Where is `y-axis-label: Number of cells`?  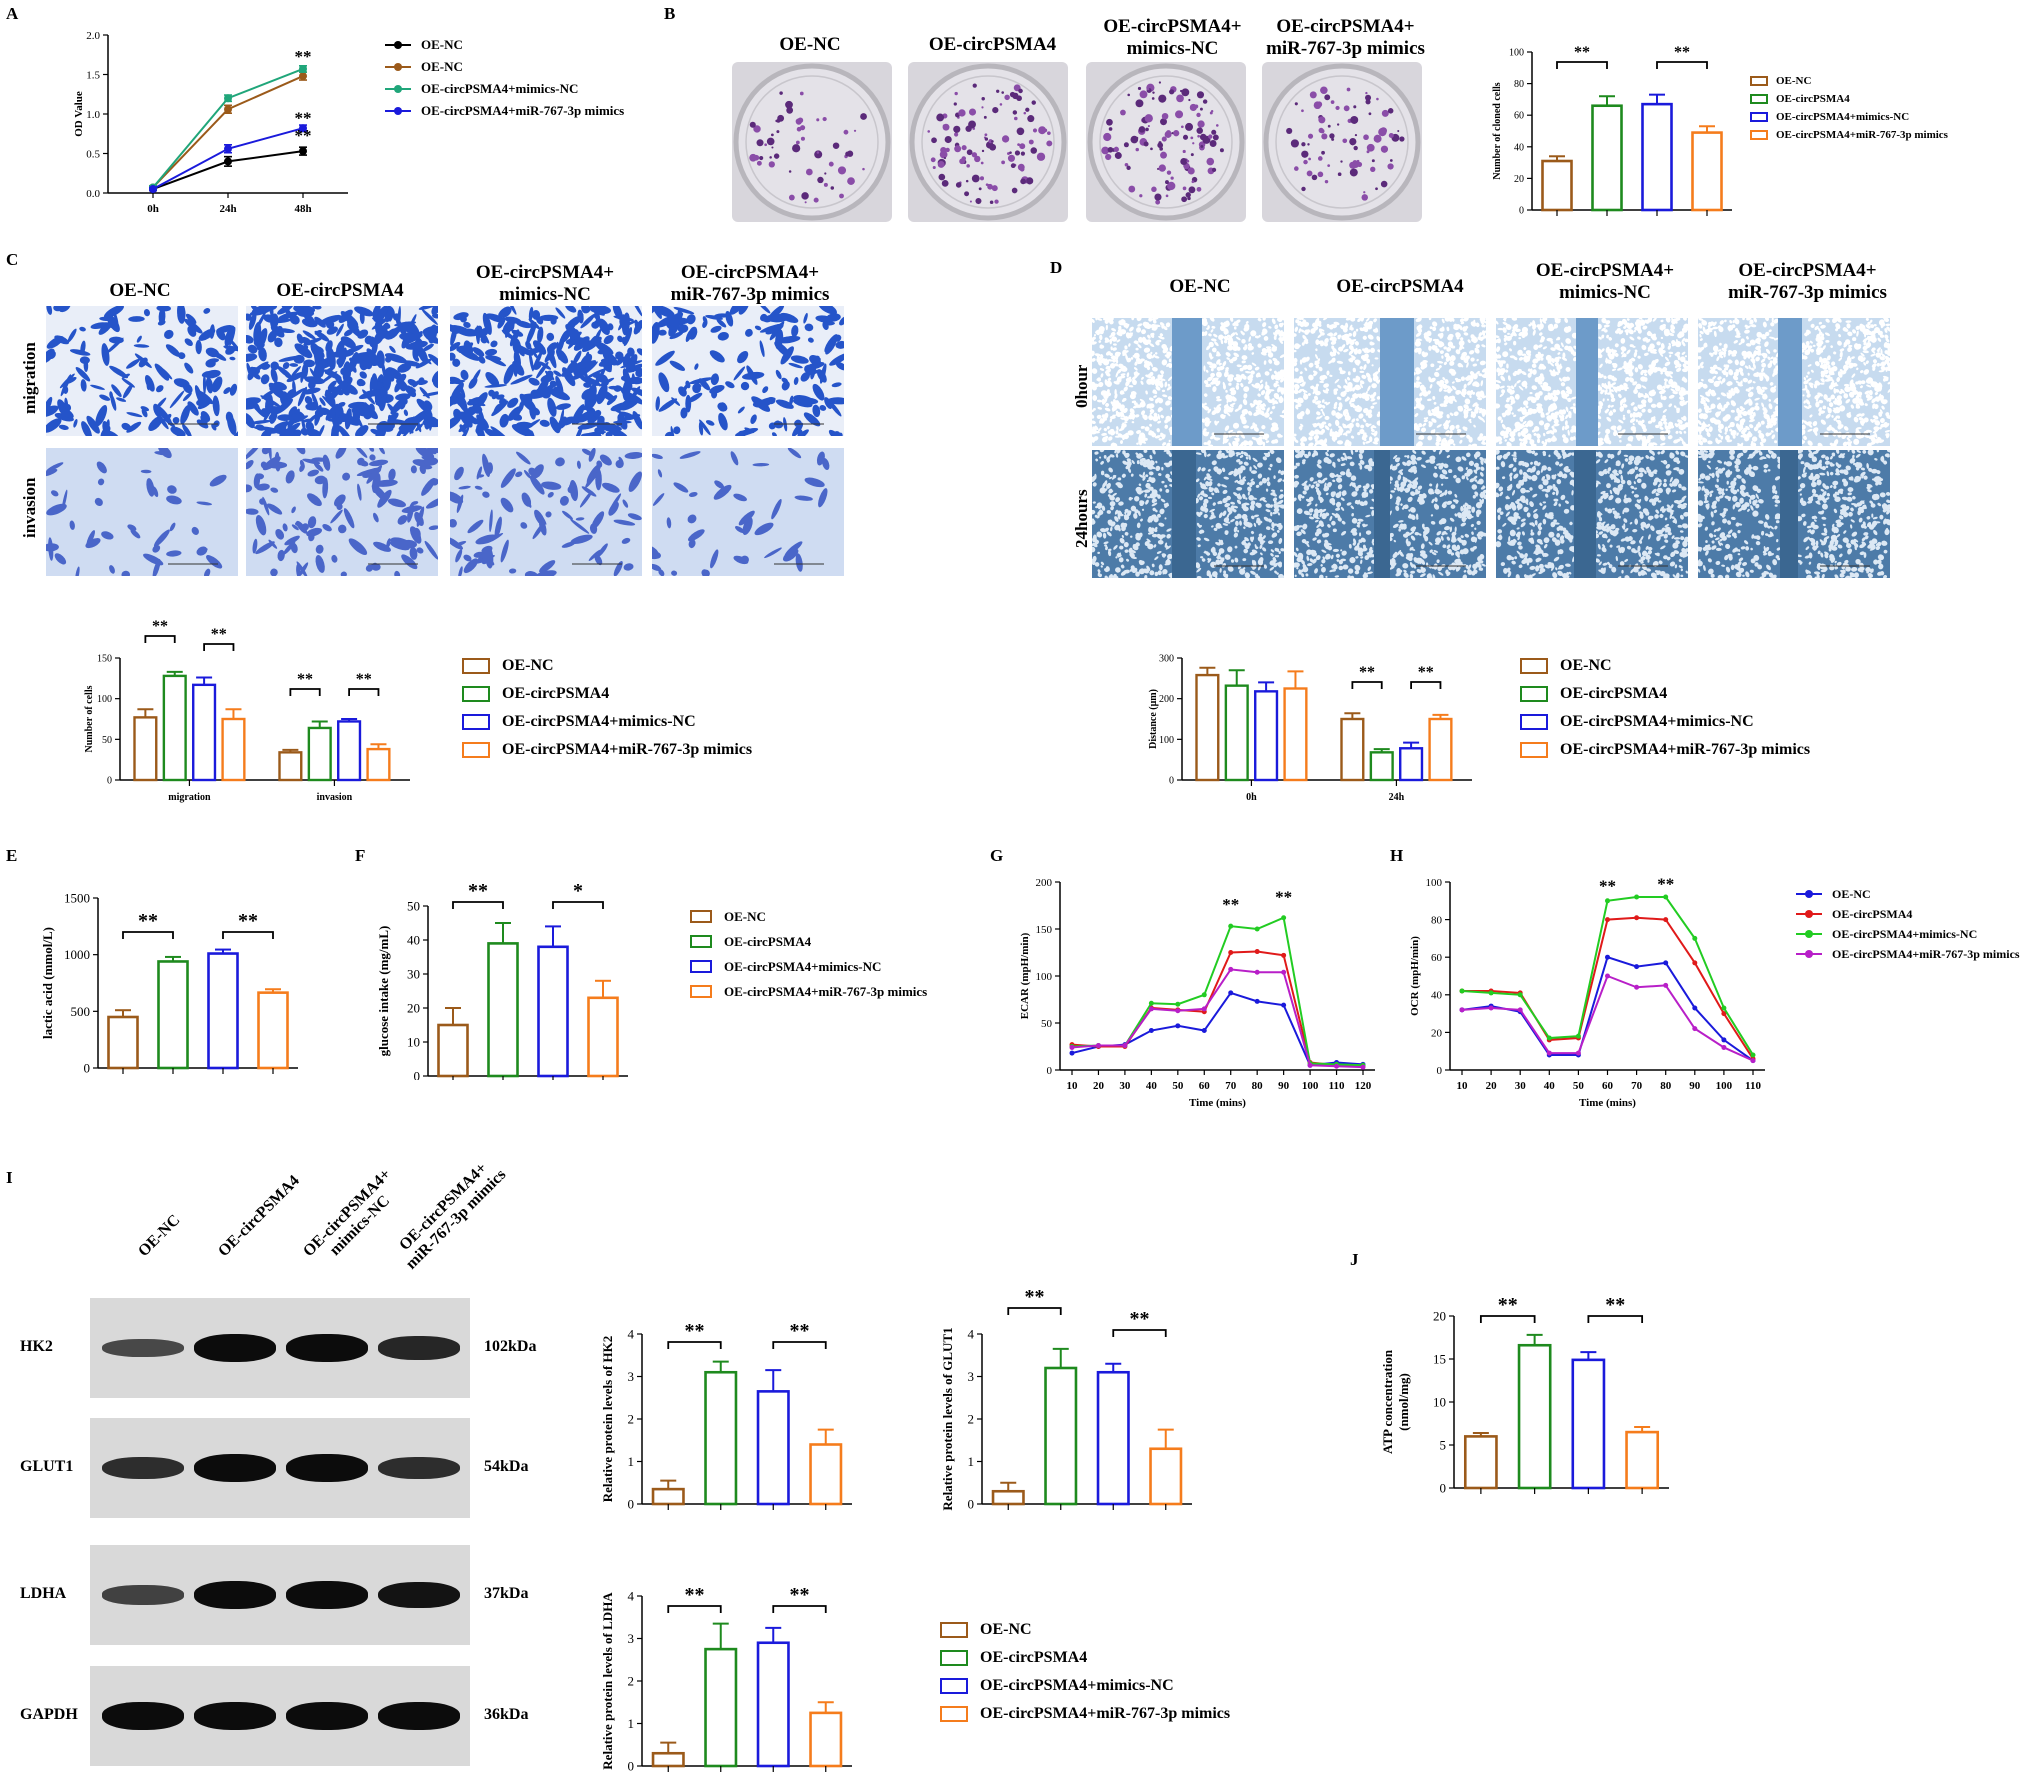 y-axis-label: Number of cells is located at coordinates (89, 718).